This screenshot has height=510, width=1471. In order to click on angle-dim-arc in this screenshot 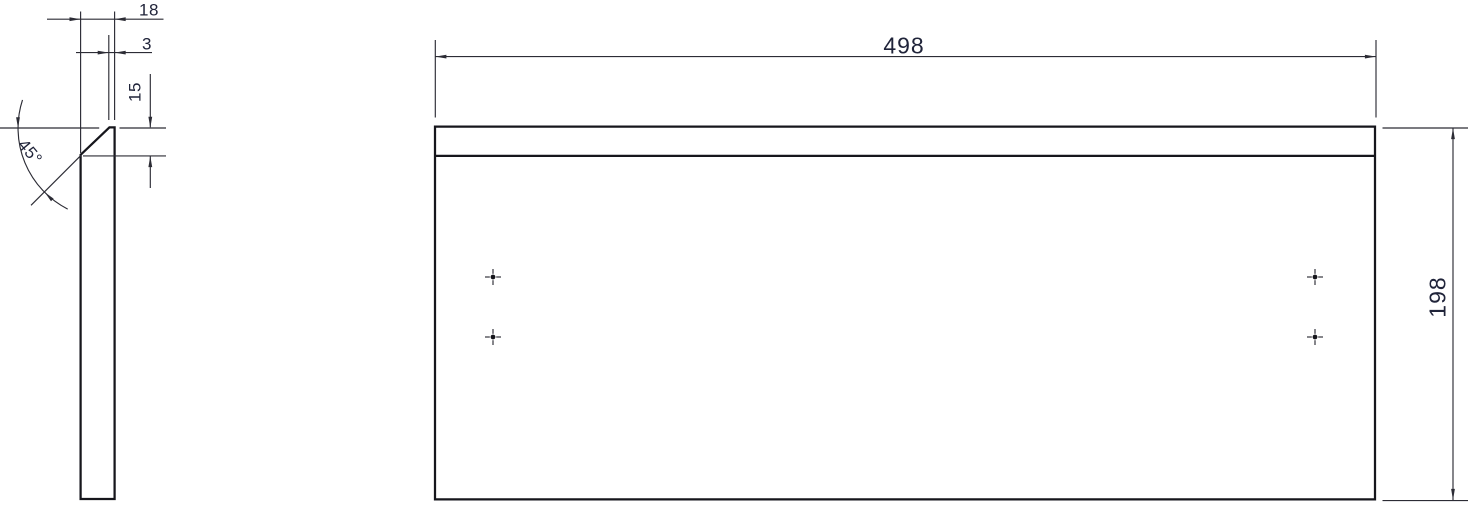, I will do `click(42, 154)`.